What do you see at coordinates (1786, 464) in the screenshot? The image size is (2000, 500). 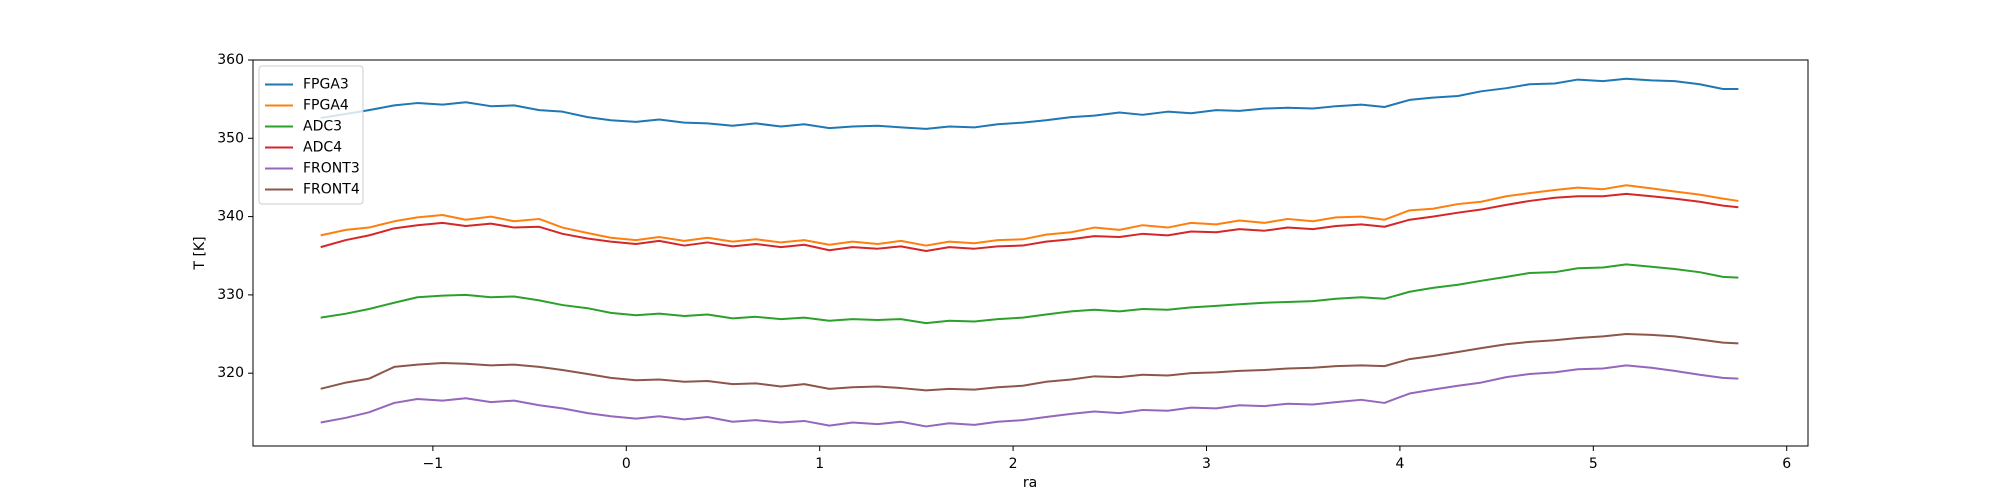 I see `x-tick-label: 6` at bounding box center [1786, 464].